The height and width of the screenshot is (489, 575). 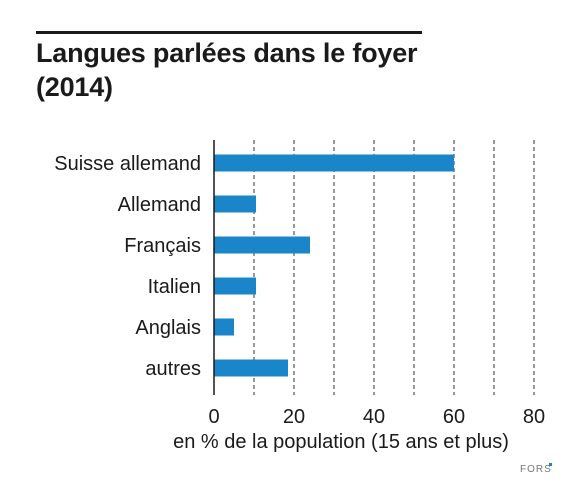 What do you see at coordinates (454, 417) in the screenshot?
I see `x-tick-label-60: 60` at bounding box center [454, 417].